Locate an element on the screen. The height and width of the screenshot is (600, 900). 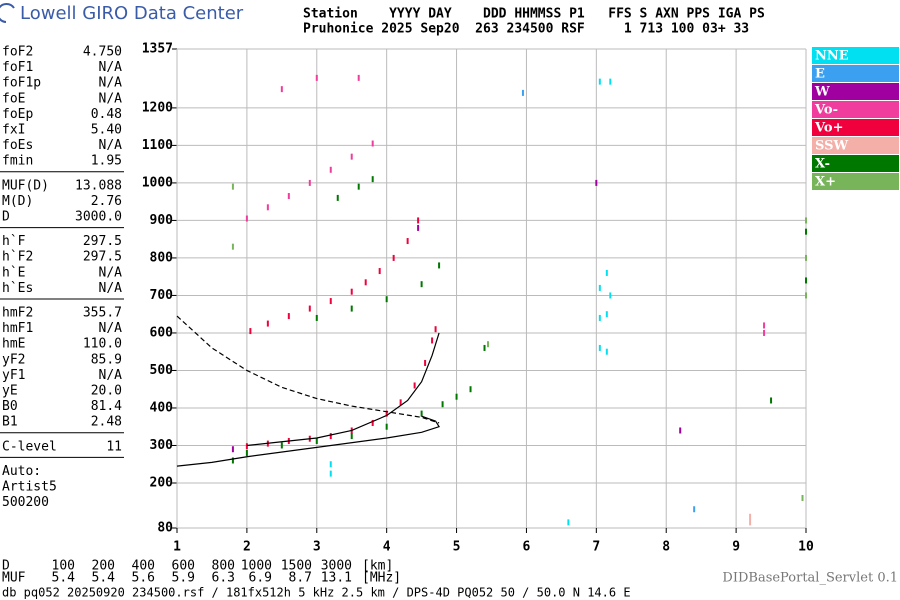
table-value: 100 is located at coordinates (63, 566).